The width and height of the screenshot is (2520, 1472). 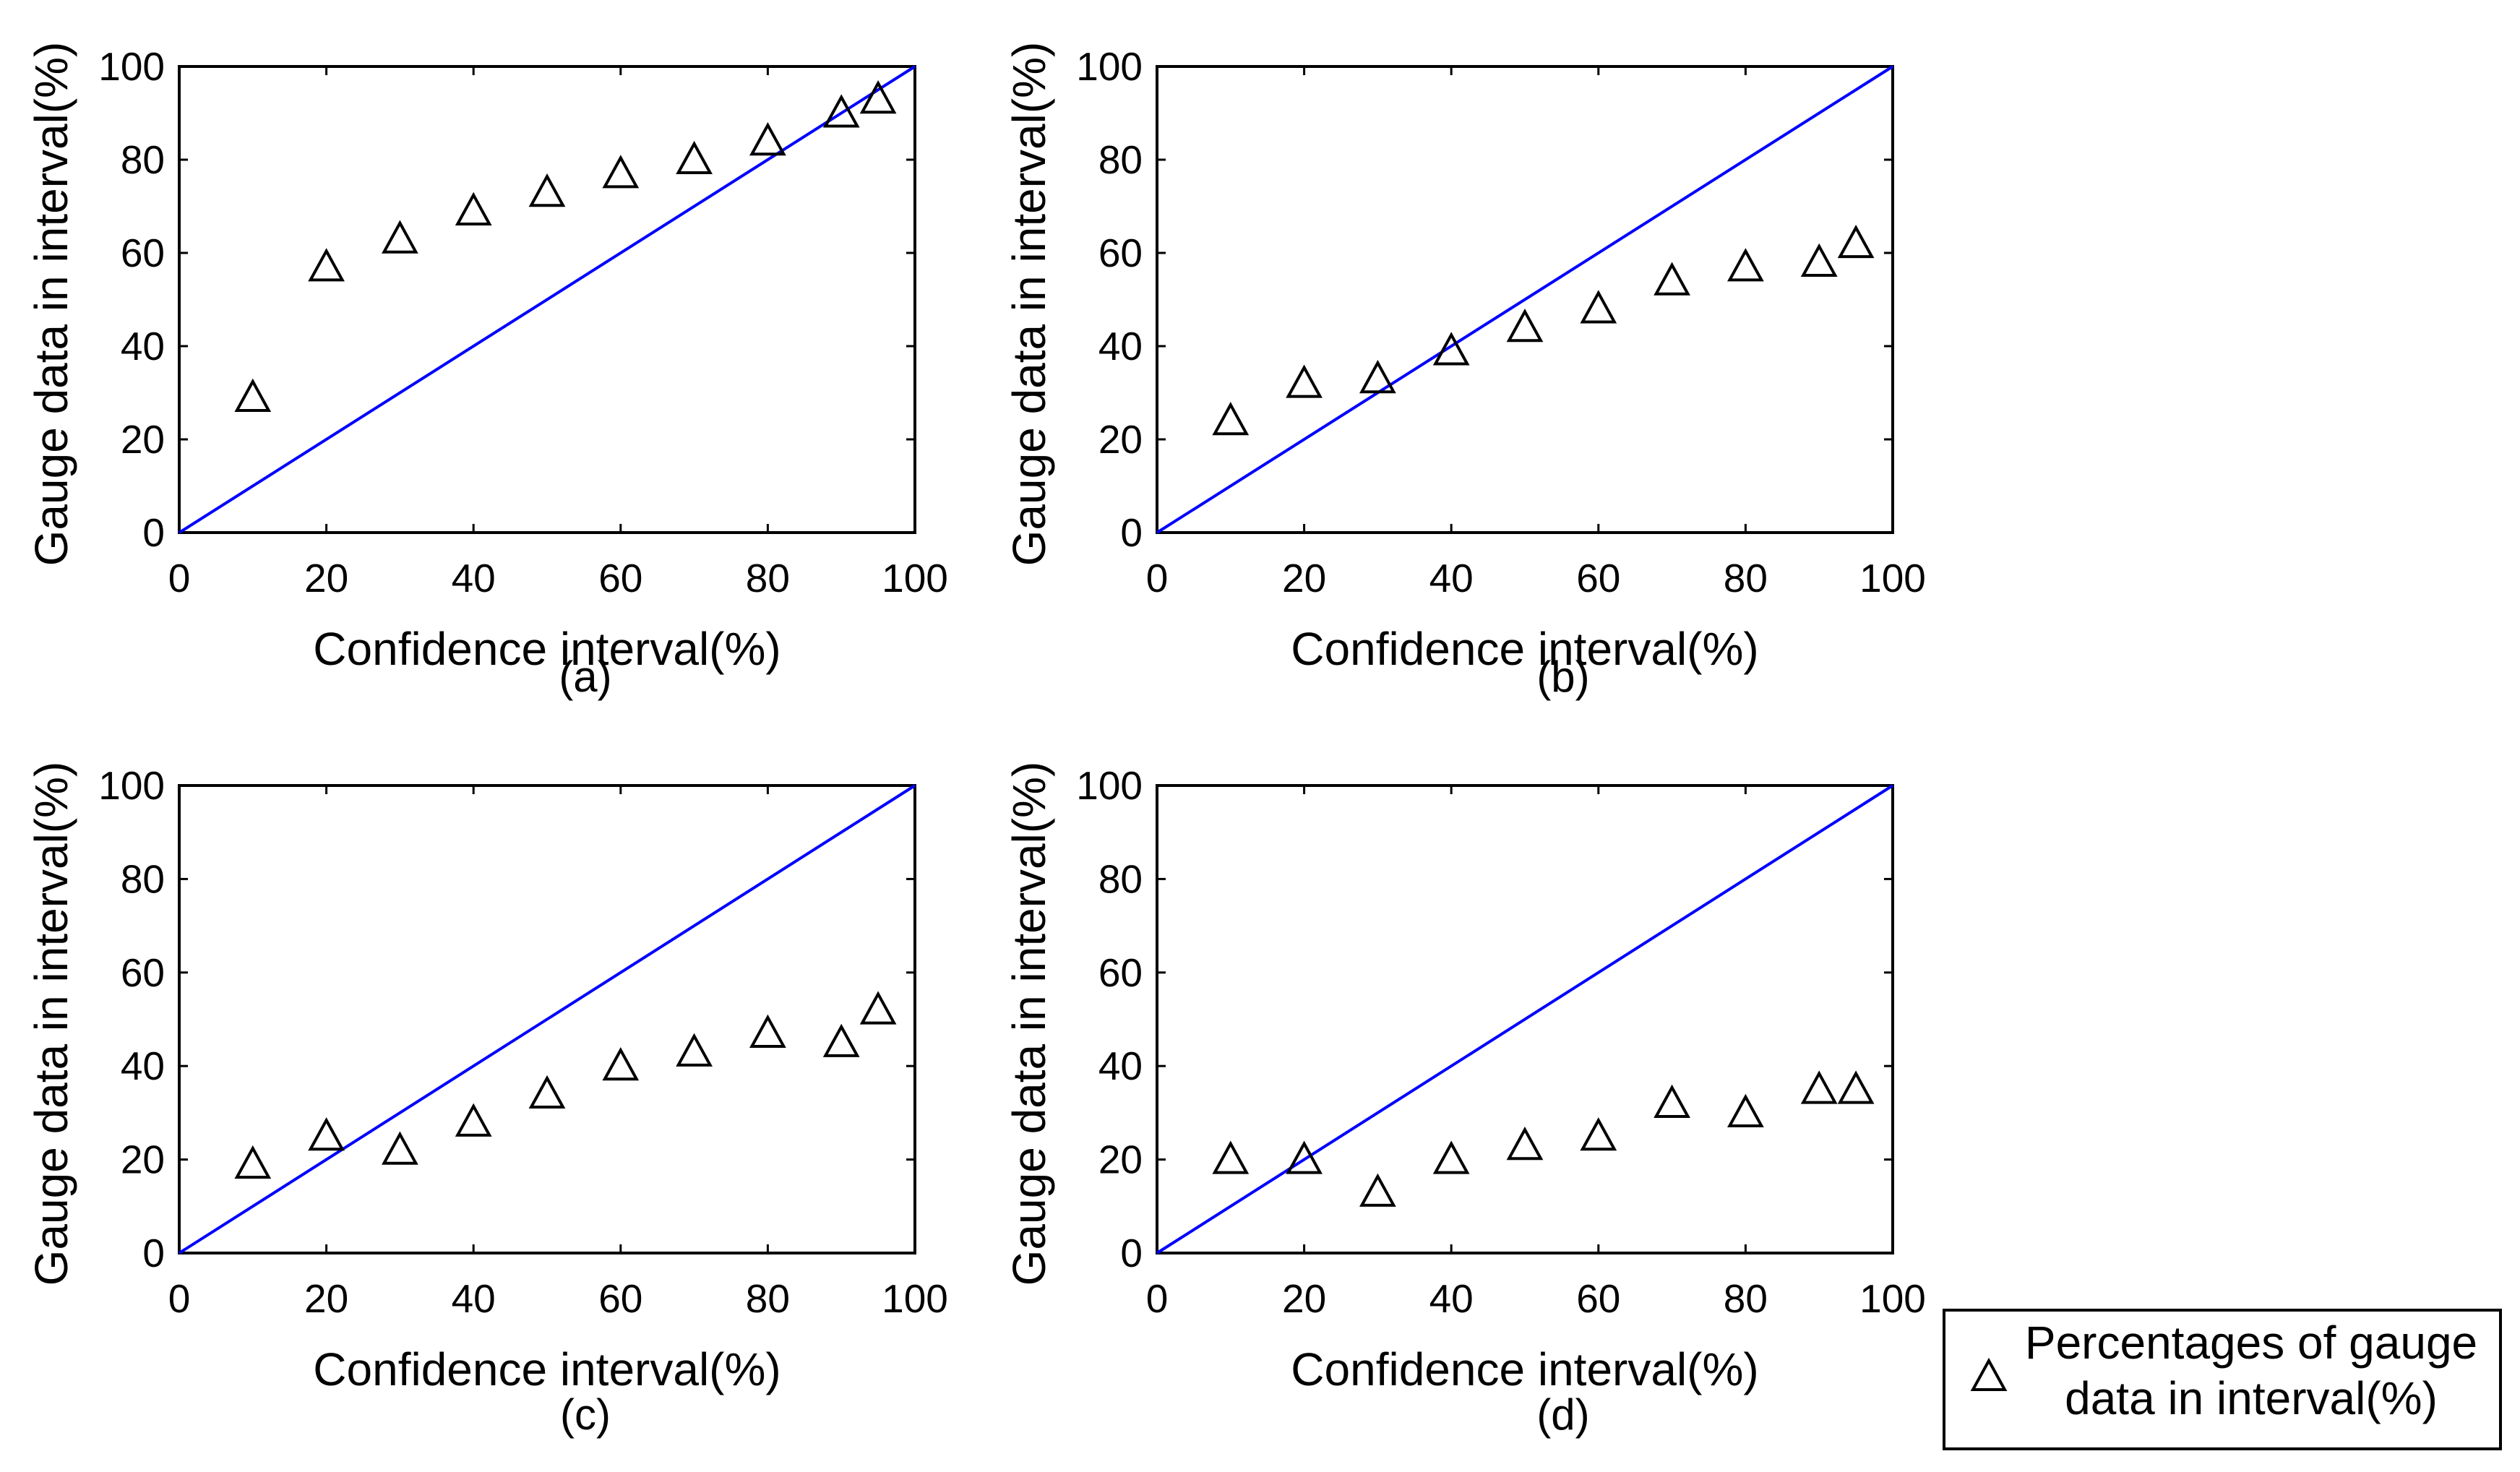 I want to click on legend-triangle-icon, so click(x=1989, y=1374).